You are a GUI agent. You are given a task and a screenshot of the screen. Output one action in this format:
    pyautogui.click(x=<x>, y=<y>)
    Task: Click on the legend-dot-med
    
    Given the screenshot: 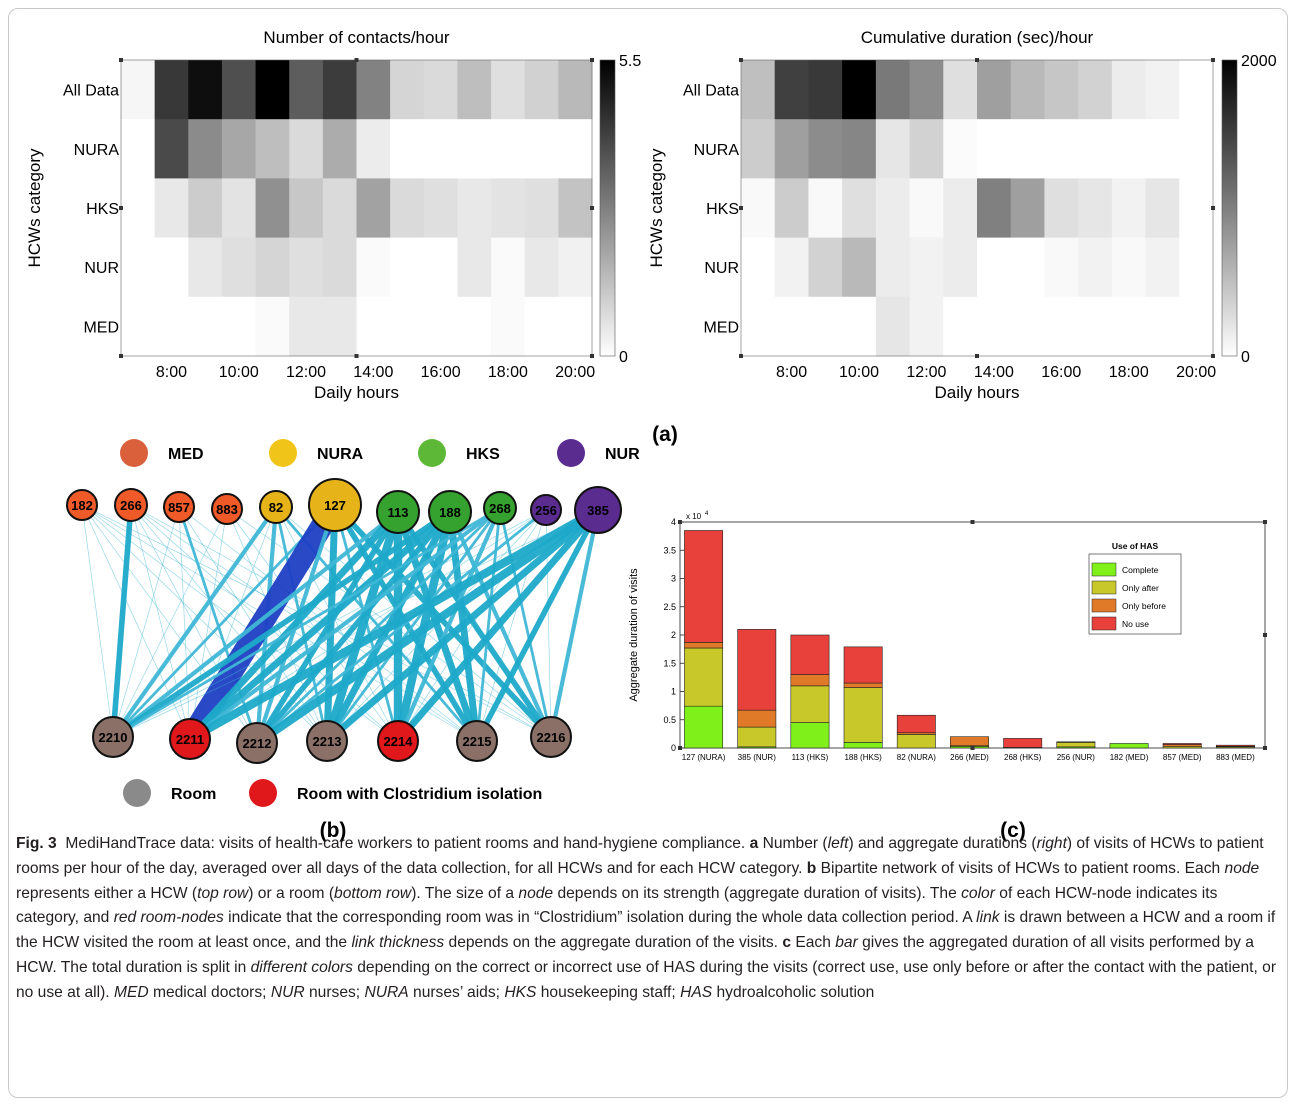 What is the action you would take?
    pyautogui.click(x=134, y=453)
    